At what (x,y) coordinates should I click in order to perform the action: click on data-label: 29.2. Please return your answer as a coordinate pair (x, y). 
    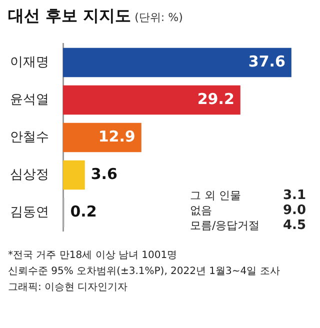
    Looking at the image, I should click on (215, 99).